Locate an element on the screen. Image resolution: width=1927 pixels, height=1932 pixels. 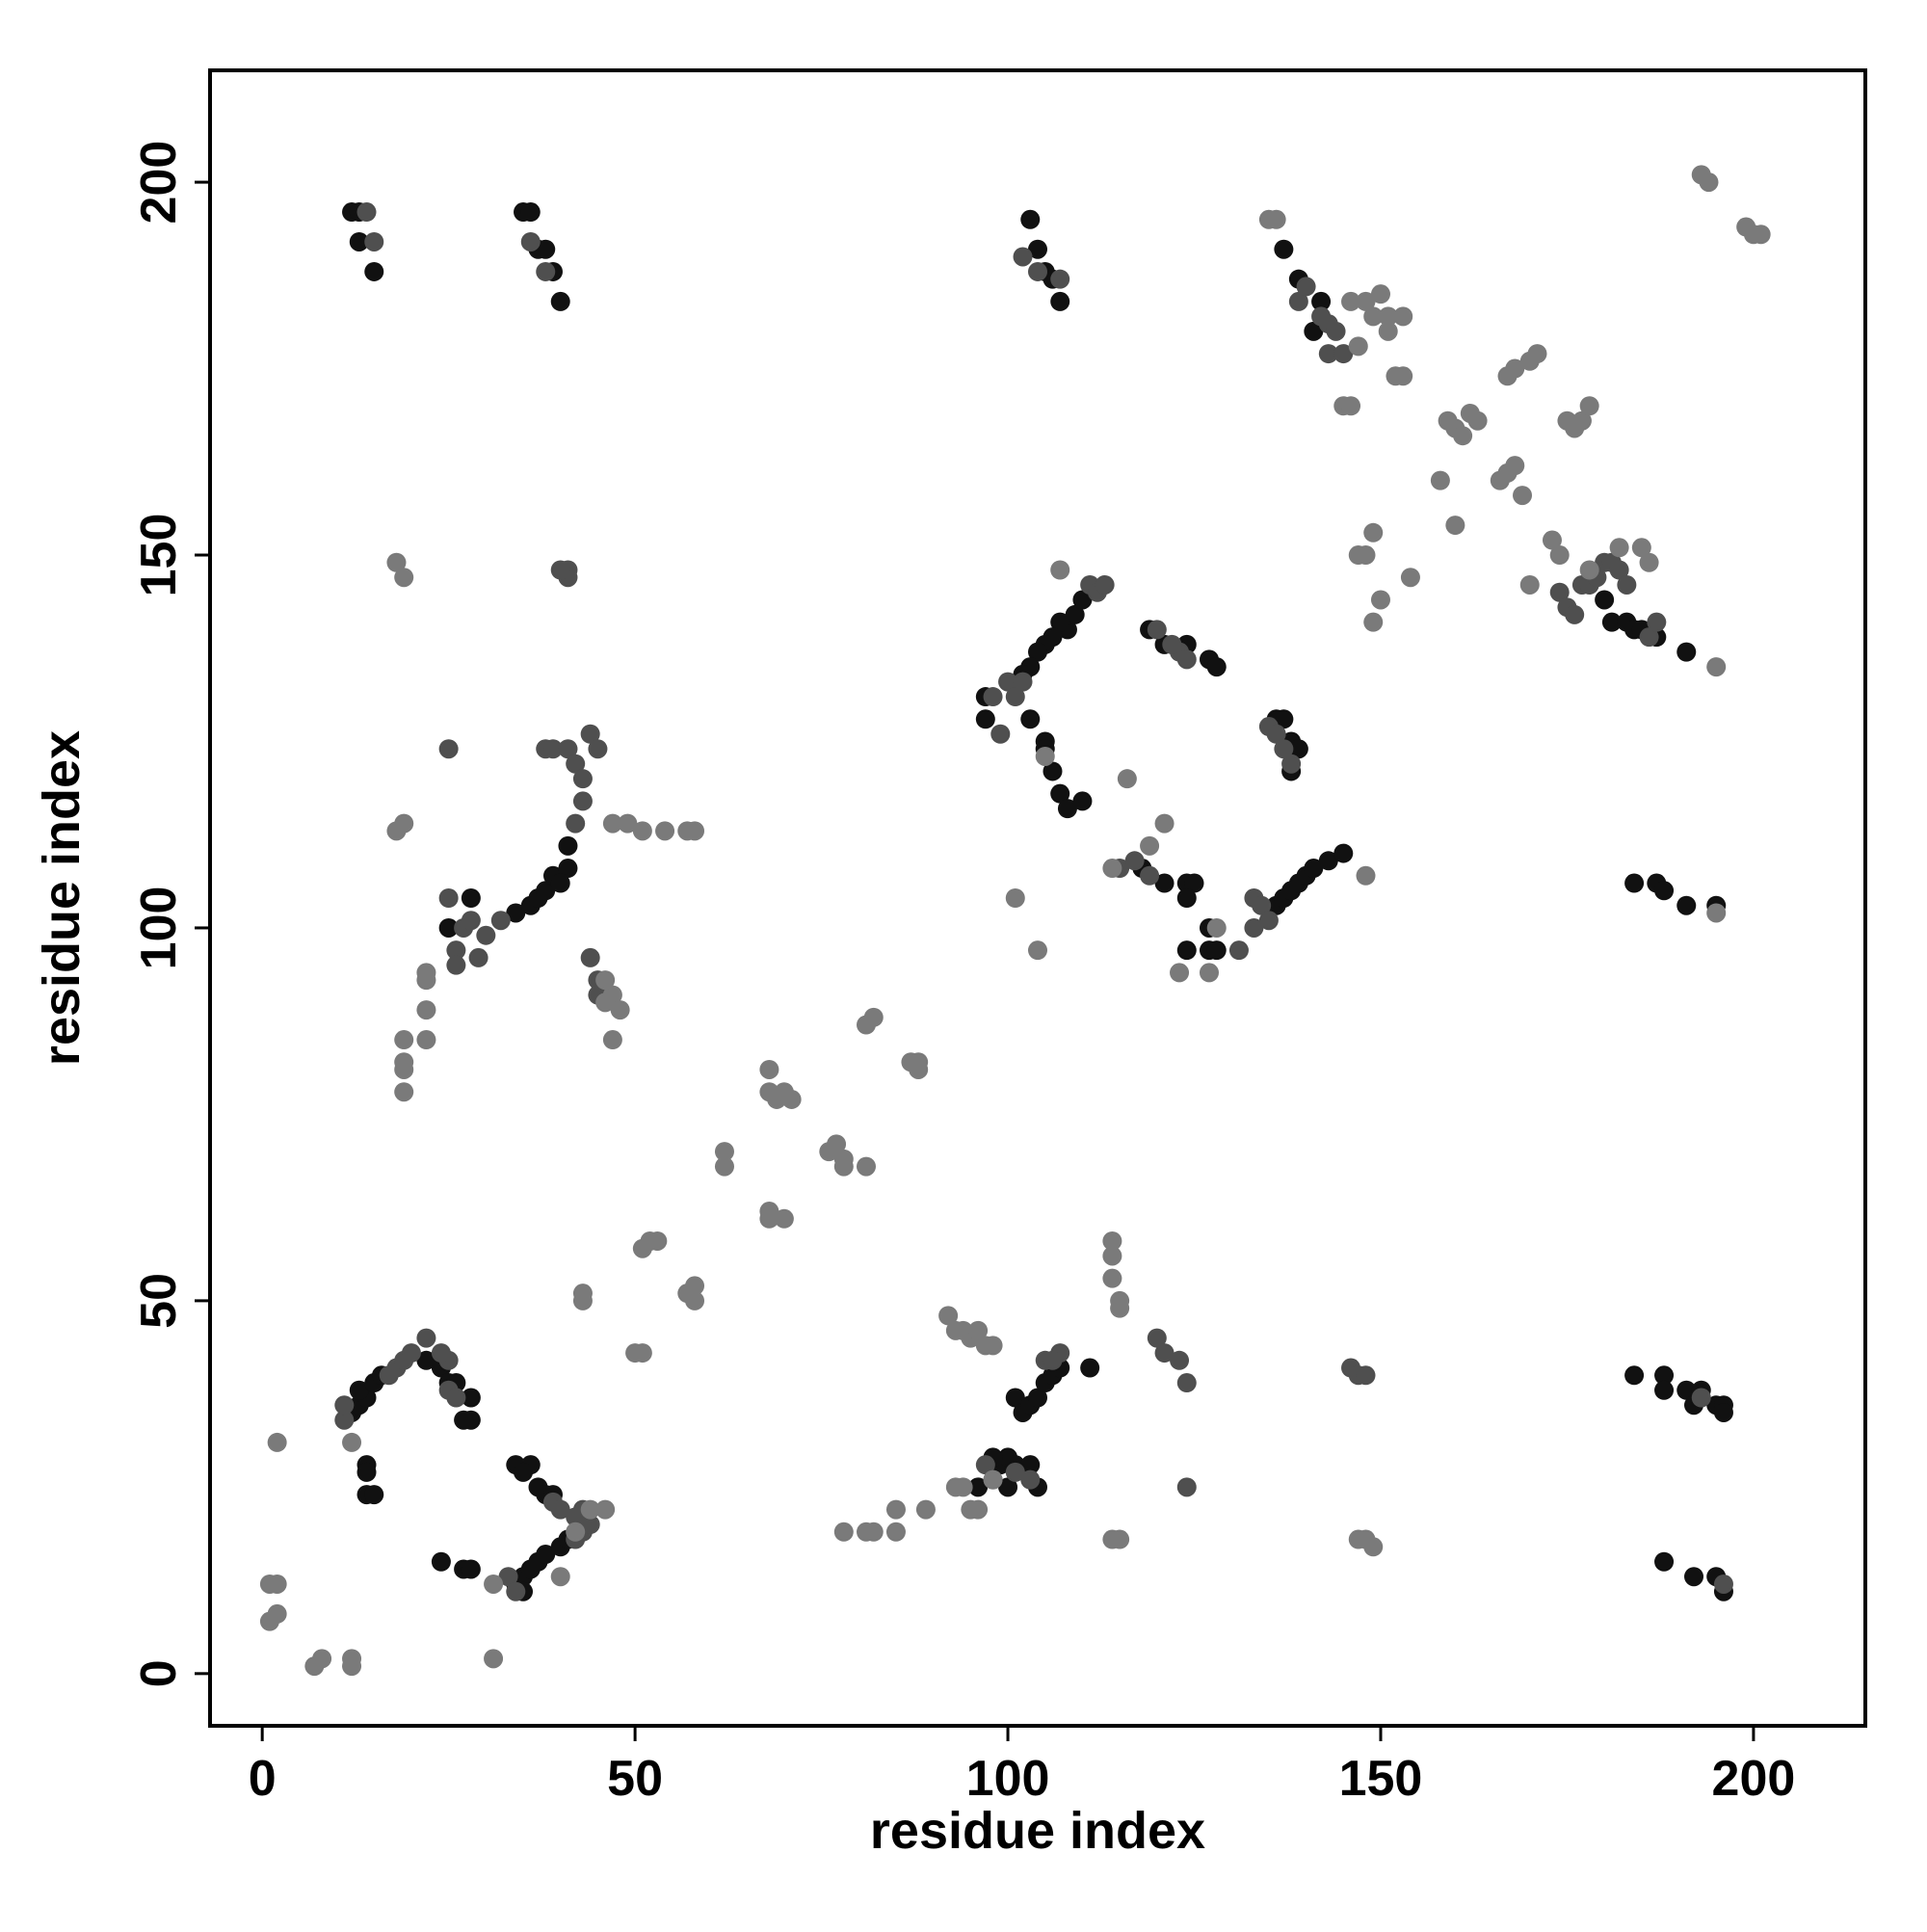
x-tick-label: 0 is located at coordinates (263, 1779).